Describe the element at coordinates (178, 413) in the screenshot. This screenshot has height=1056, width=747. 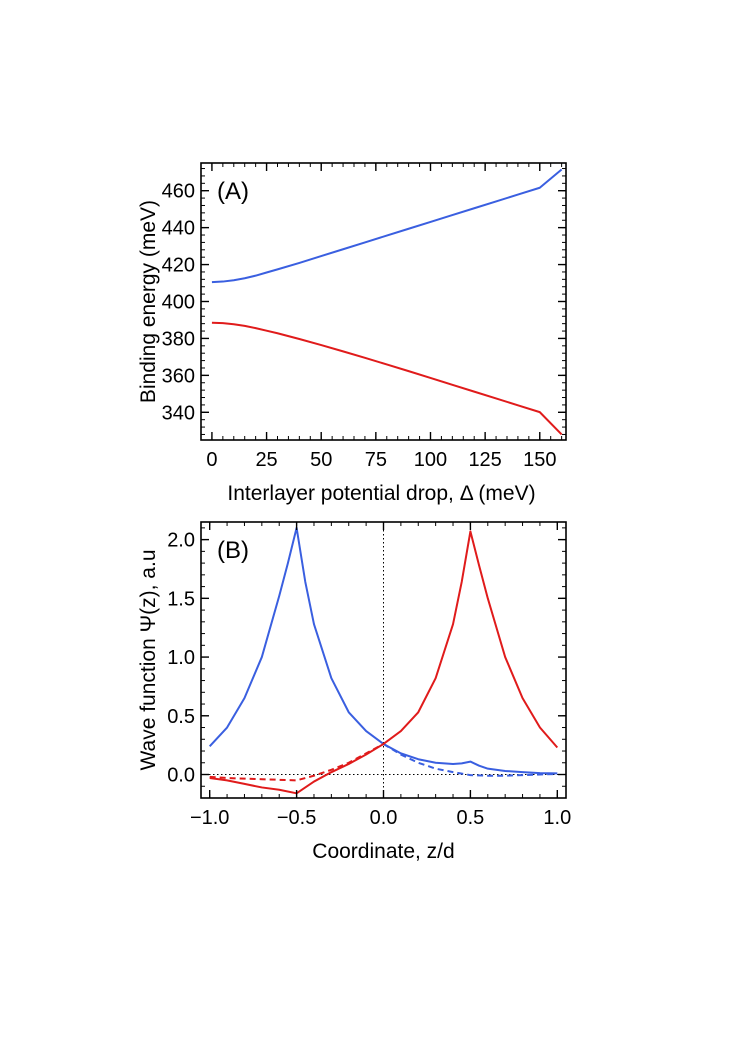
I see `y-tick-label: 340` at that location.